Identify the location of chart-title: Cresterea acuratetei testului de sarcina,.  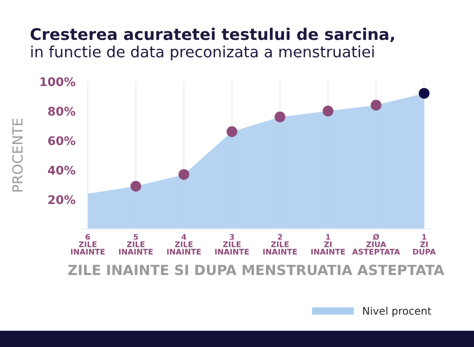
(212, 35).